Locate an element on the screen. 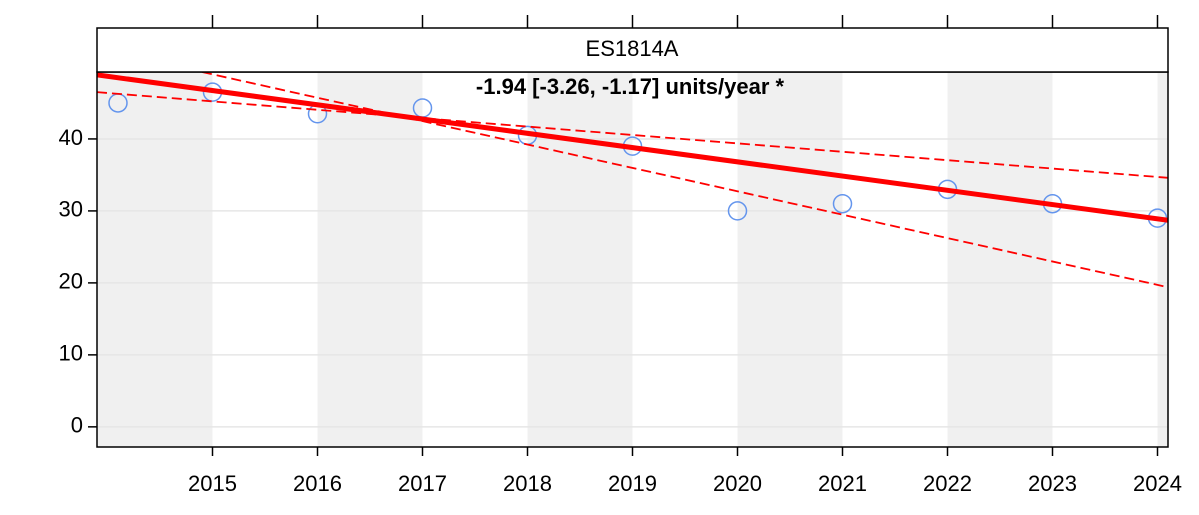 The width and height of the screenshot is (1199, 515). y-tick-label: 0 is located at coordinates (77, 425).